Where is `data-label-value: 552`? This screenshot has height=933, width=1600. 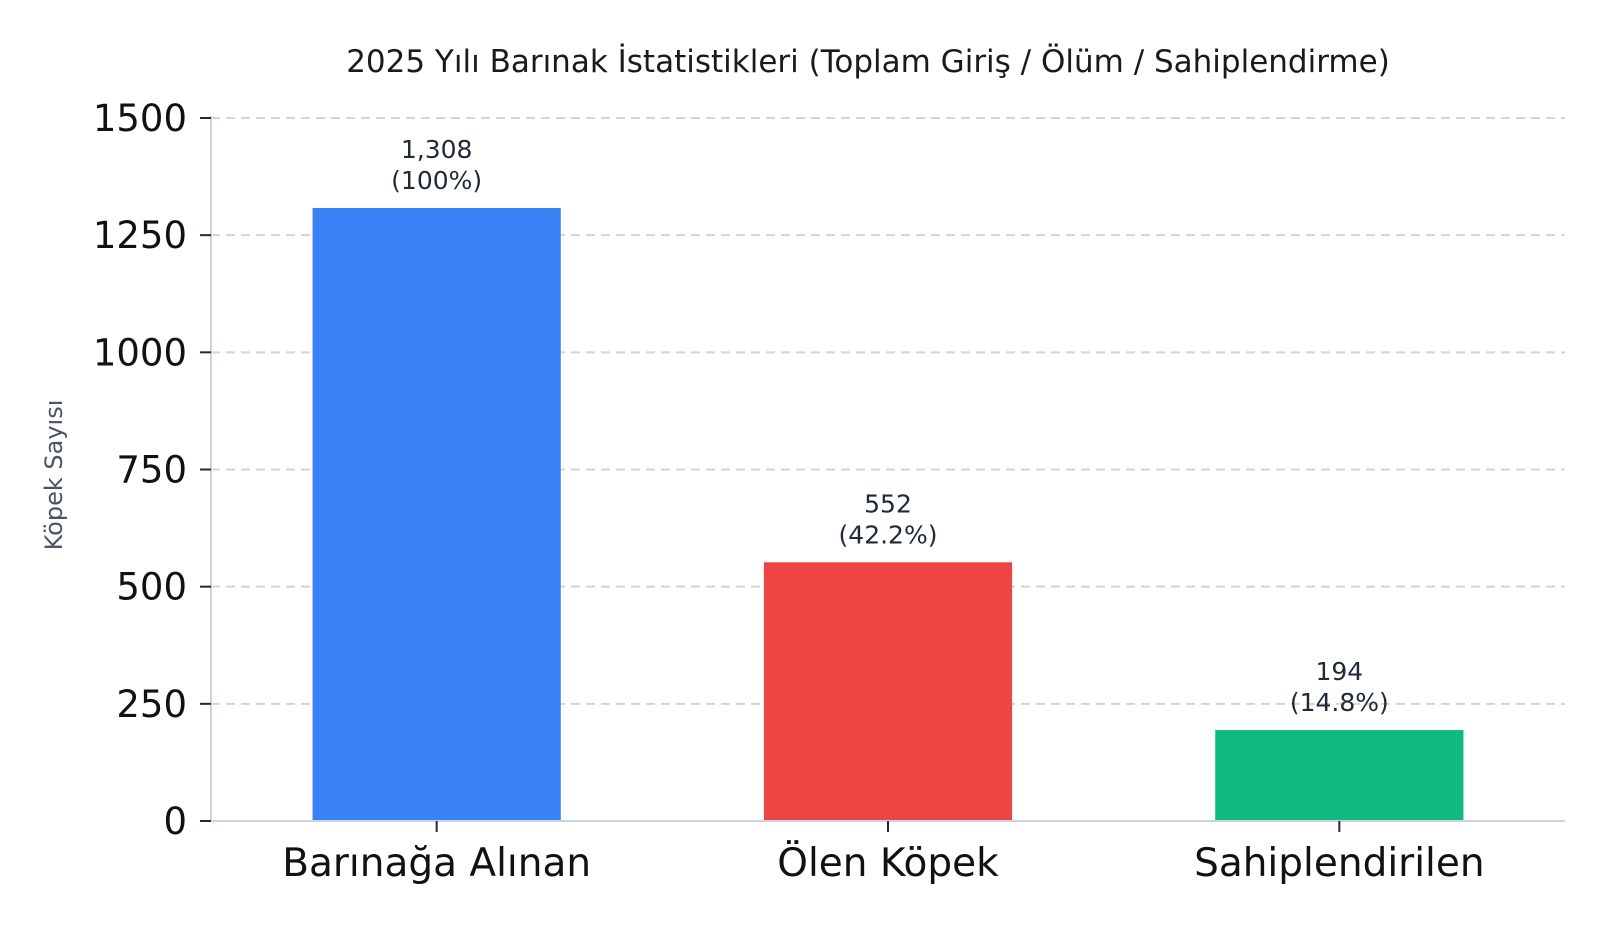
data-label-value: 552 is located at coordinates (888, 503).